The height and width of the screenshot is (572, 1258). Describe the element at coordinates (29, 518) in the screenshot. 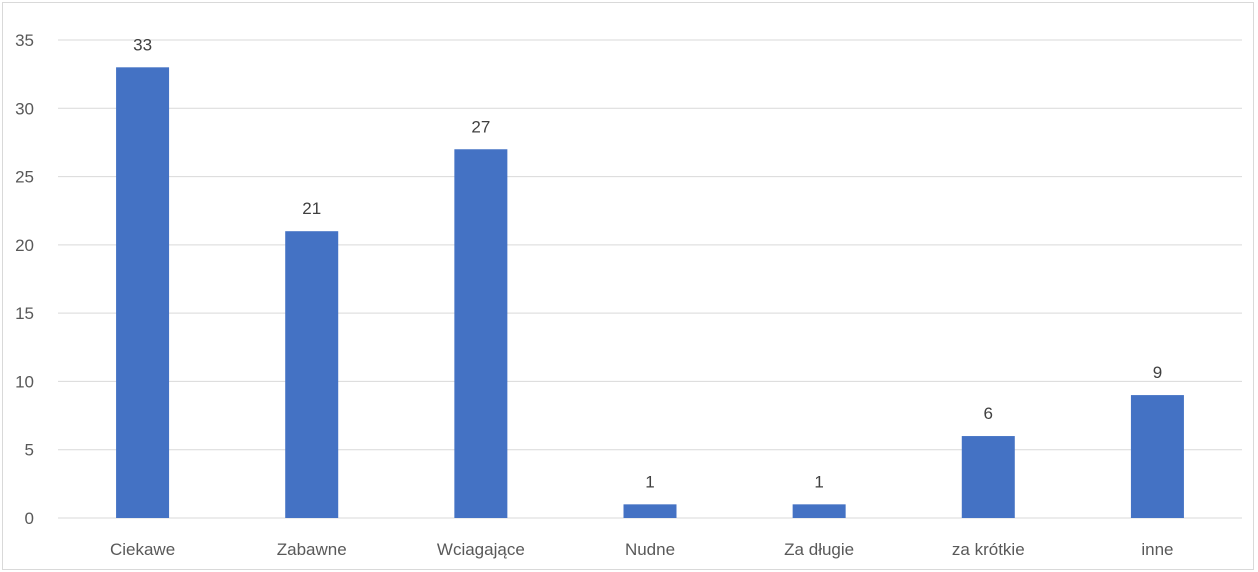

I see `y-tick-label: 0` at that location.